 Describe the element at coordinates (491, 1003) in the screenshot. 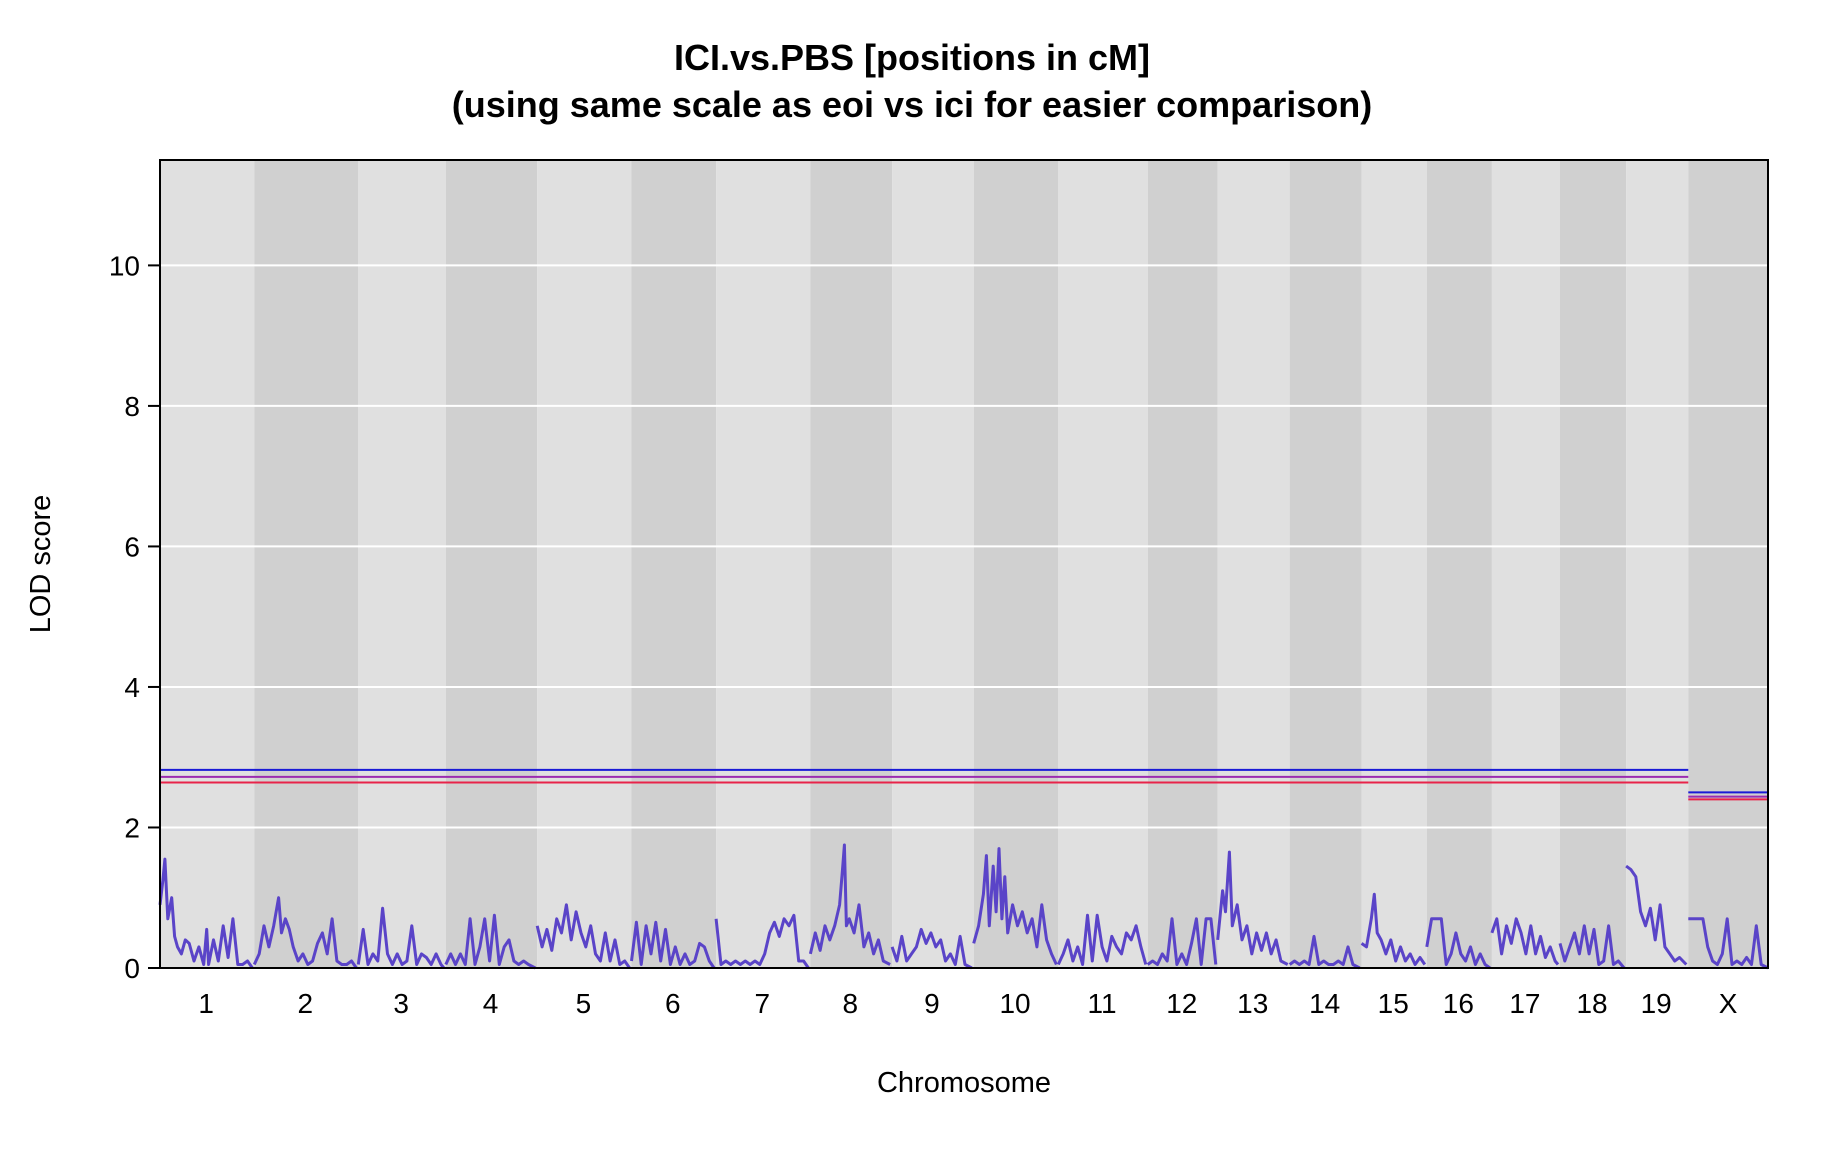

I see `x-tick-label-4: 4` at that location.